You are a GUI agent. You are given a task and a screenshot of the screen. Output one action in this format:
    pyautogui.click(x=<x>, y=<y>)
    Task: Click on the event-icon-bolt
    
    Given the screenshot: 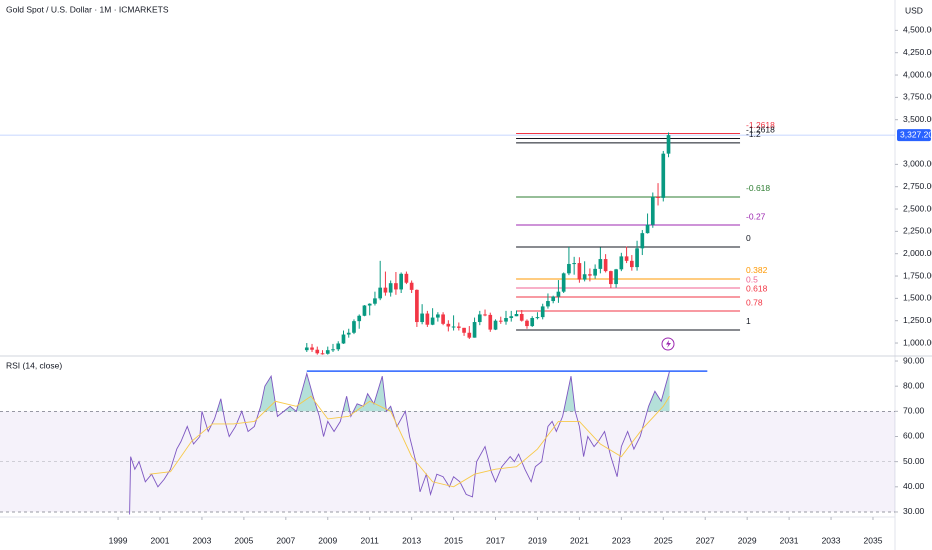 What is the action you would take?
    pyautogui.click(x=668, y=344)
    